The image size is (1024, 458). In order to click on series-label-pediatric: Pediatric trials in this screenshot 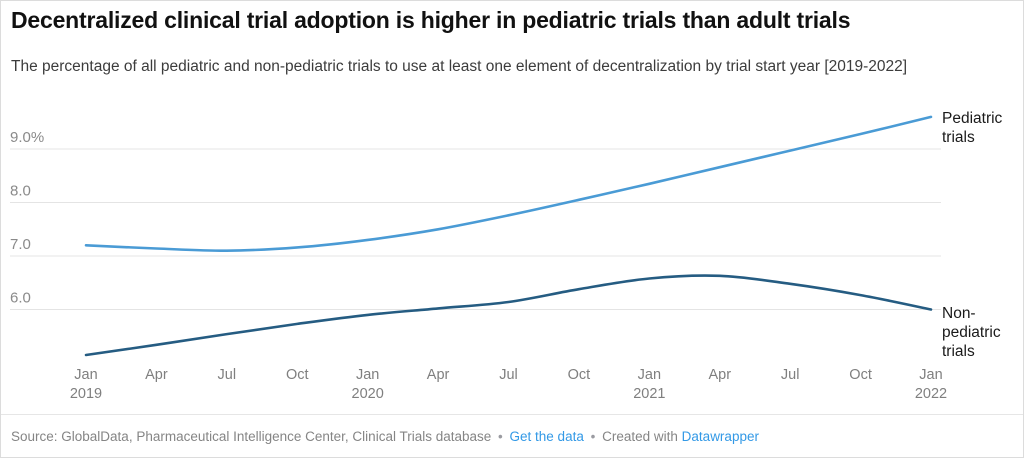, I will do `click(972, 128)`.